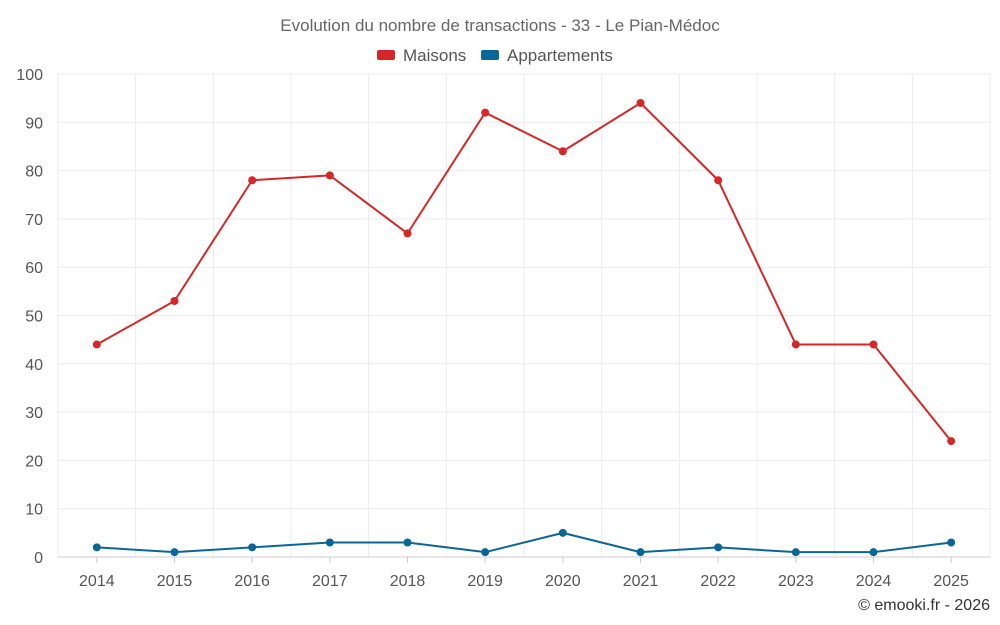 This screenshot has height=625, width=1000. What do you see at coordinates (96, 547) in the screenshot?
I see `data-point-appartements-2014` at bounding box center [96, 547].